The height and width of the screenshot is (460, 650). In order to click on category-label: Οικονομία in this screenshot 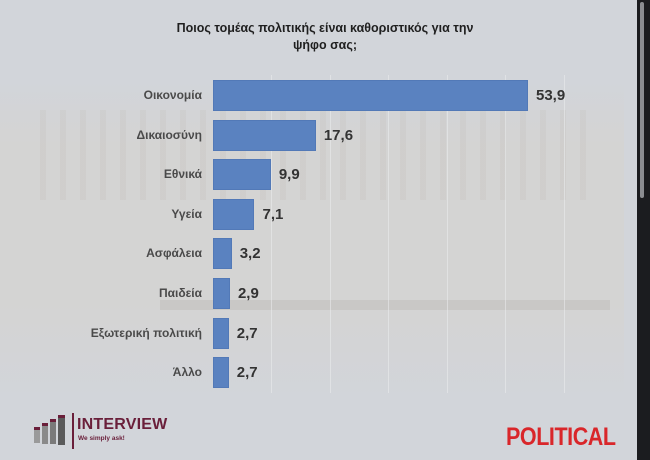, I will do `click(172, 95)`.